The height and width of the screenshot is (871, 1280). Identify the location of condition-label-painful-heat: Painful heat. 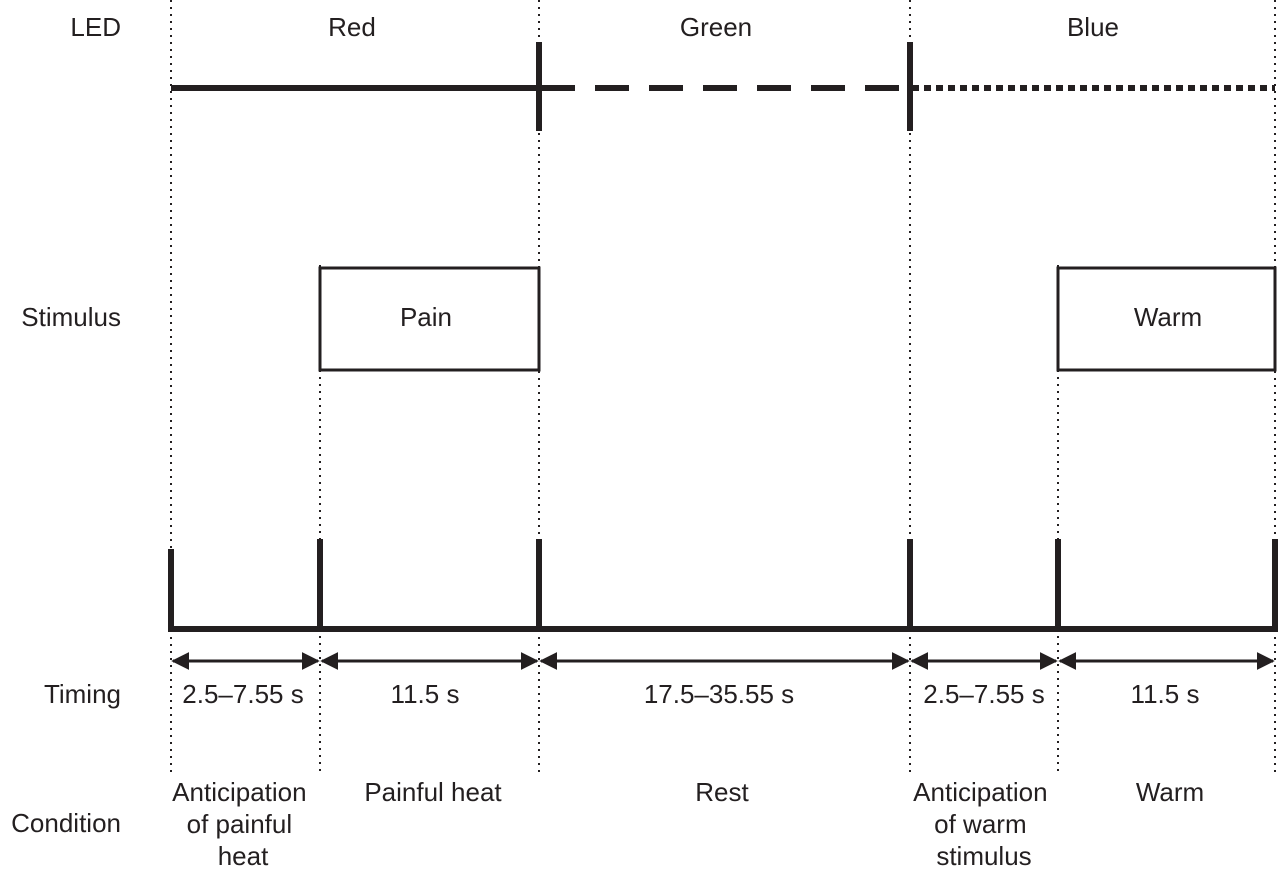
(433, 792).